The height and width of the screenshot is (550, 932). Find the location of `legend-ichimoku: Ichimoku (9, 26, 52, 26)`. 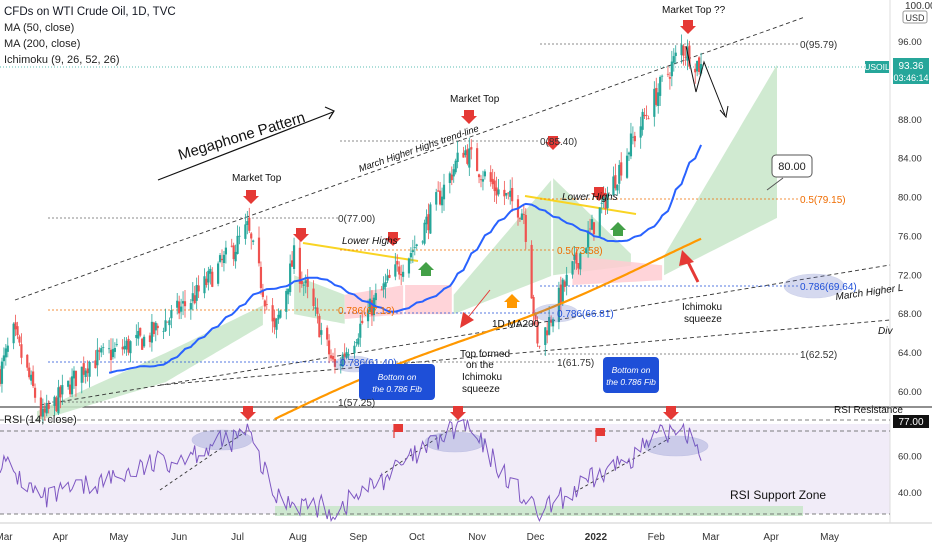

legend-ichimoku: Ichimoku (9, 26, 52, 26) is located at coordinates (62, 60).